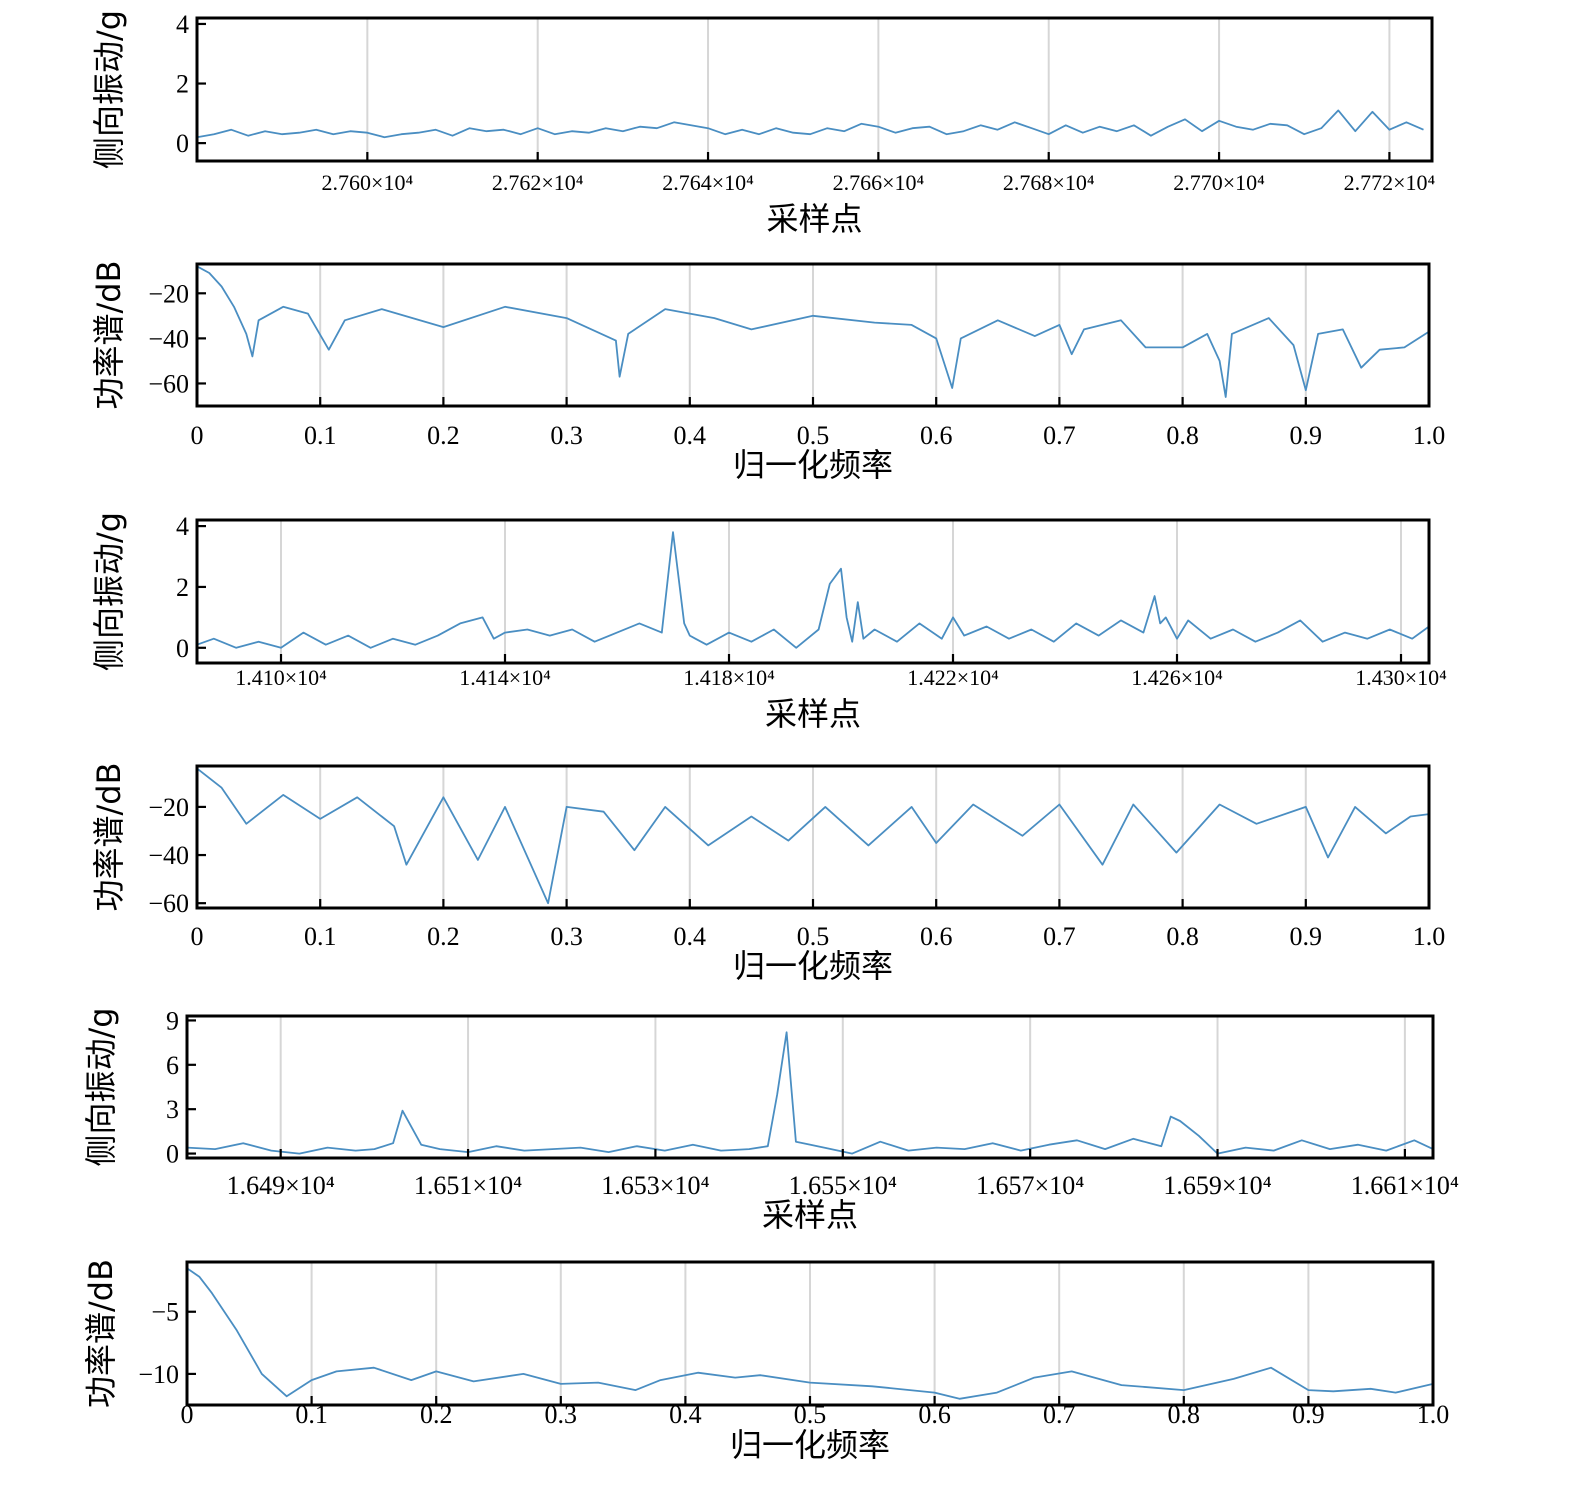 Image resolution: width=1575 pixels, height=1486 pixels. I want to click on y-tick-label: 6, so click(172, 1065).